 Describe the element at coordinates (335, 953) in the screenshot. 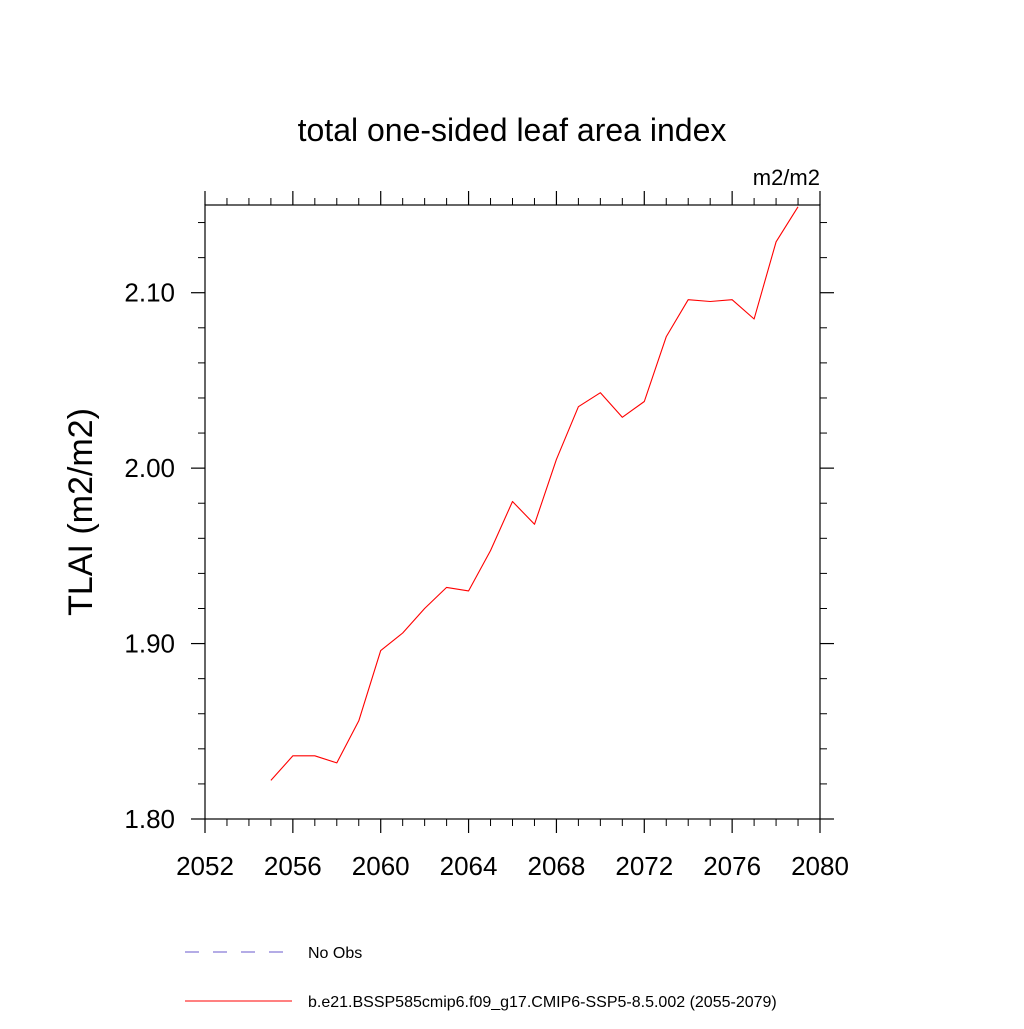

I see `legend-label-0: No Obs` at that location.